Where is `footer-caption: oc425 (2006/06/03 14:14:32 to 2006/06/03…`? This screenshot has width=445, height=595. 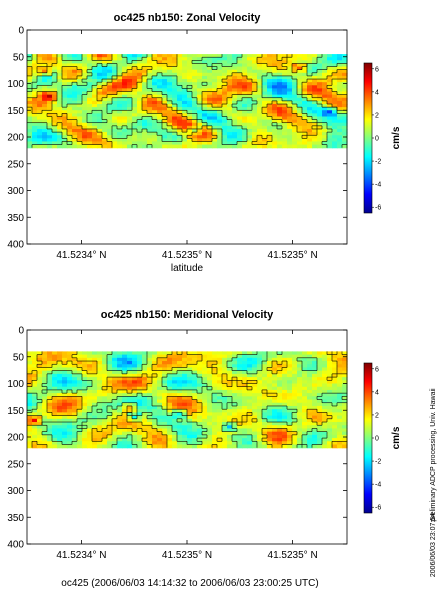
footer-caption: oc425 (2006/06/03 14:14:32 to 2006/06/03… is located at coordinates (189, 583).